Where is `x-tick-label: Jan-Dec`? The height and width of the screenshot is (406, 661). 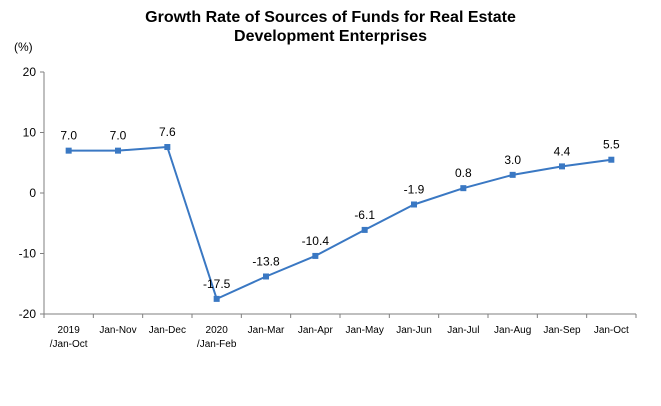
x-tick-label: Jan-Dec is located at coordinates (167, 330).